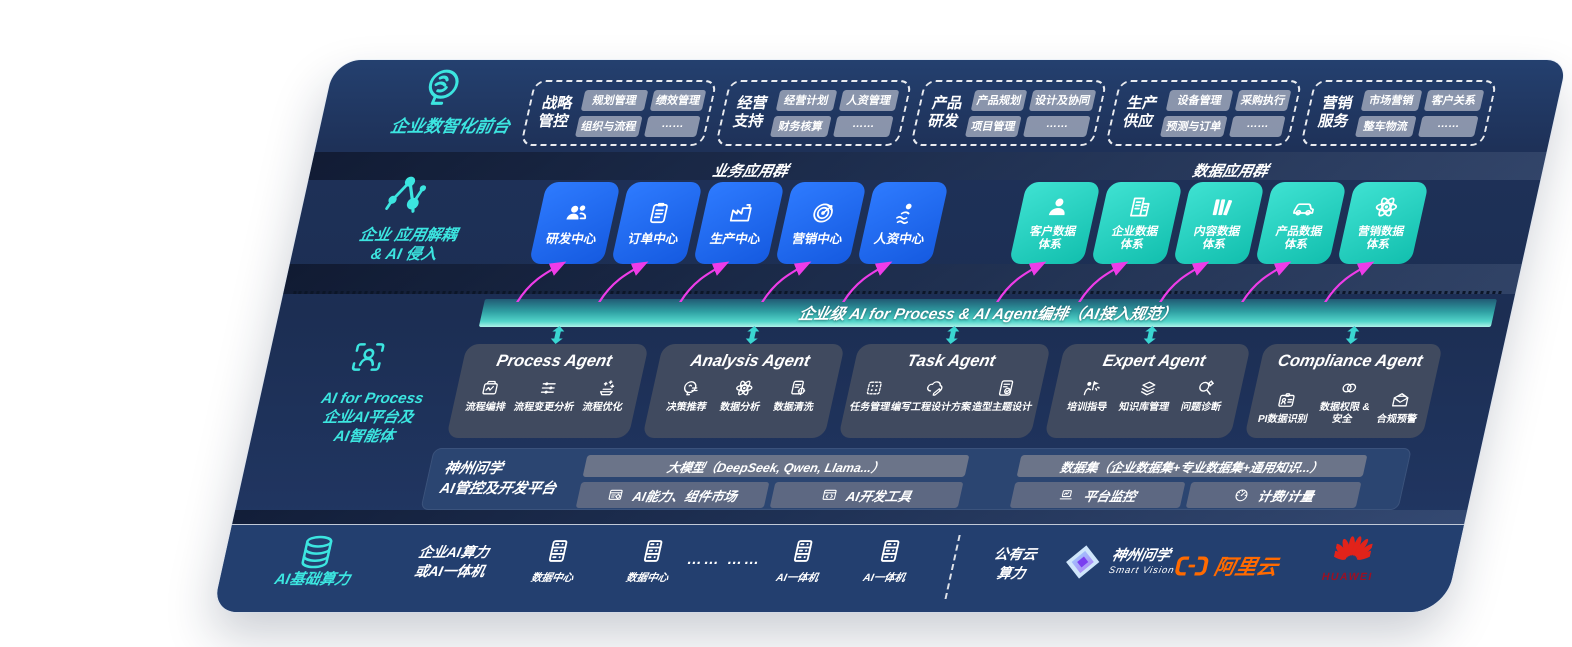 The width and height of the screenshot is (1572, 647). I want to click on lane-label-decoupling: 企业 应用解耦 & AI 侵入, so click(406, 245).